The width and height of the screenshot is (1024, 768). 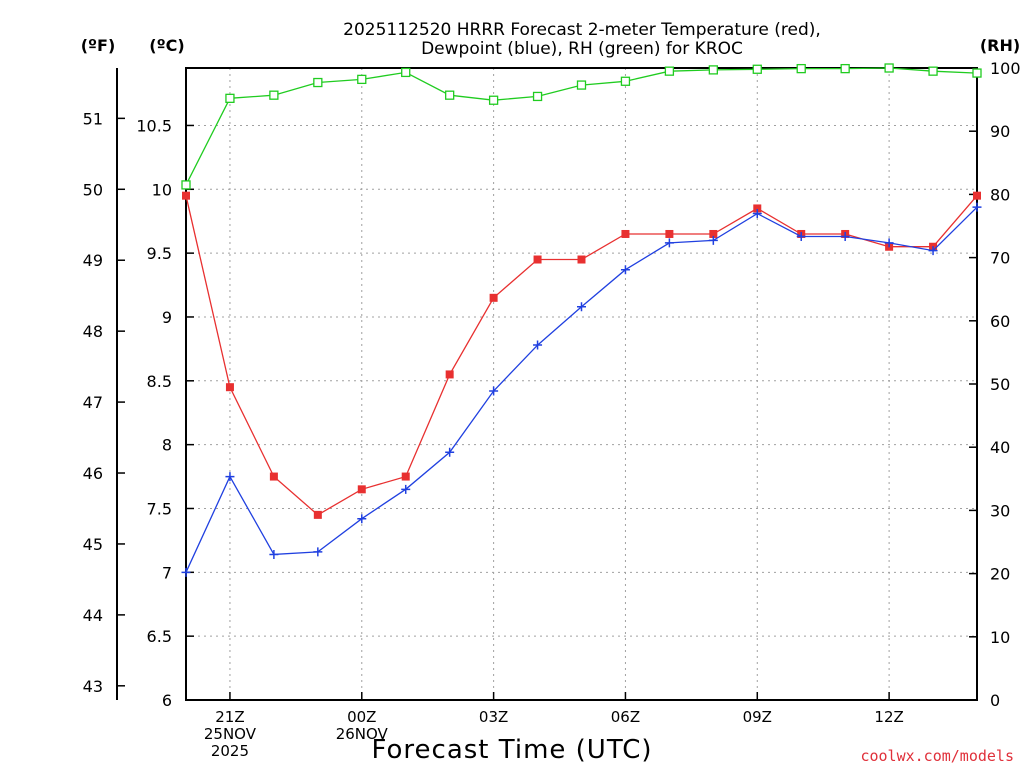 What do you see at coordinates (93, 402) in the screenshot?
I see `fahrenheit-tick-label: 47` at bounding box center [93, 402].